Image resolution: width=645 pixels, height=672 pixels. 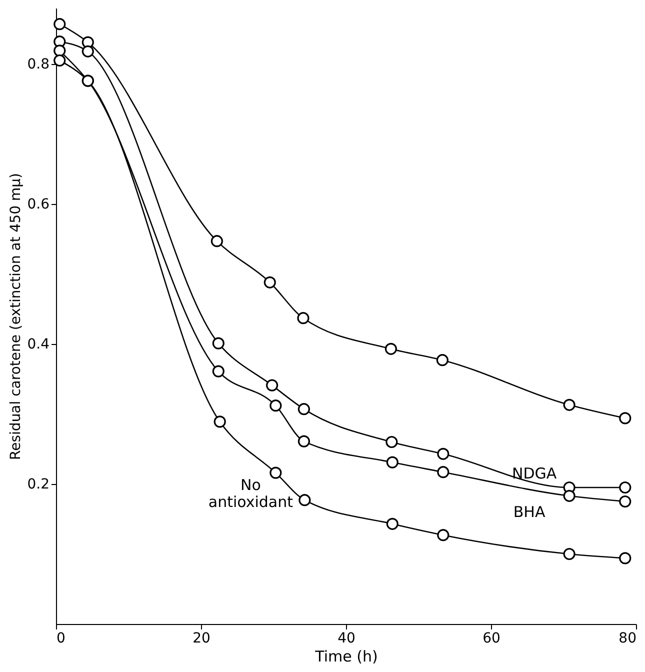 What do you see at coordinates (535, 473) in the screenshot?
I see `series-label: NDGA` at bounding box center [535, 473].